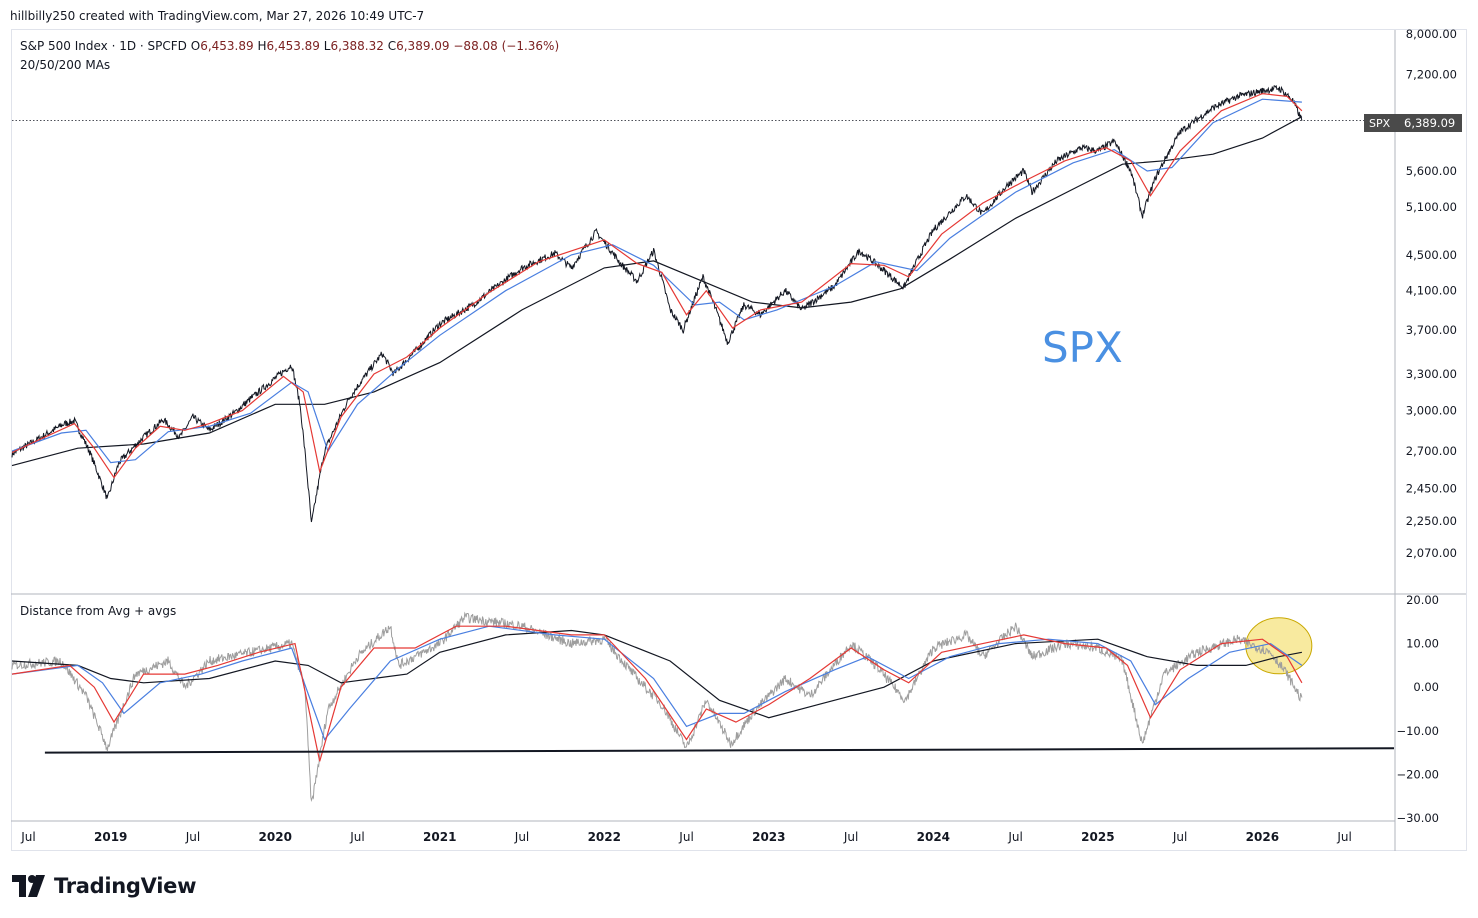 This screenshot has height=918, width=1478. What do you see at coordinates (1097, 837) in the screenshot?
I see `time-axis-tick: 2025` at bounding box center [1097, 837].